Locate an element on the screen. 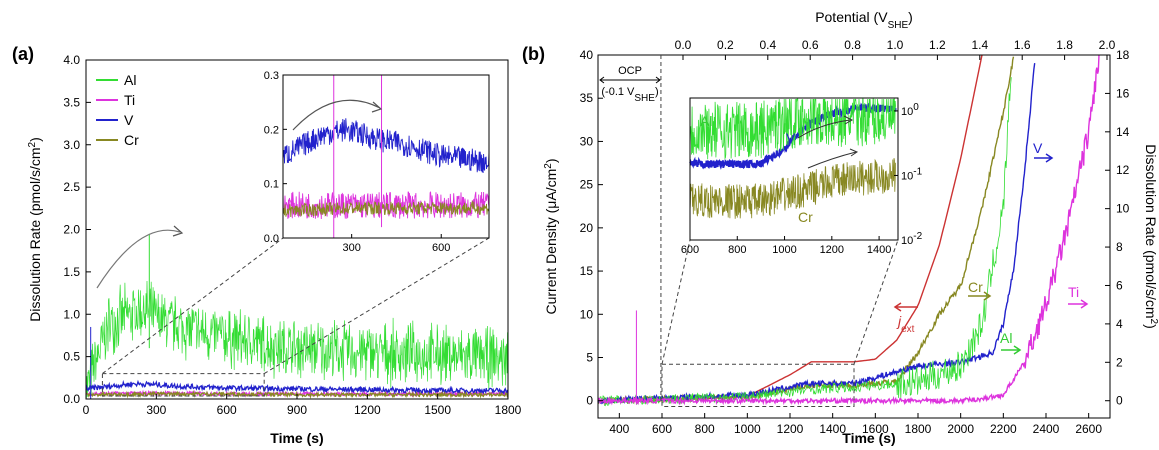  y2-axis-label-b: Dissolution Rate (pmol/s/cm2) is located at coordinates (1151, 236).